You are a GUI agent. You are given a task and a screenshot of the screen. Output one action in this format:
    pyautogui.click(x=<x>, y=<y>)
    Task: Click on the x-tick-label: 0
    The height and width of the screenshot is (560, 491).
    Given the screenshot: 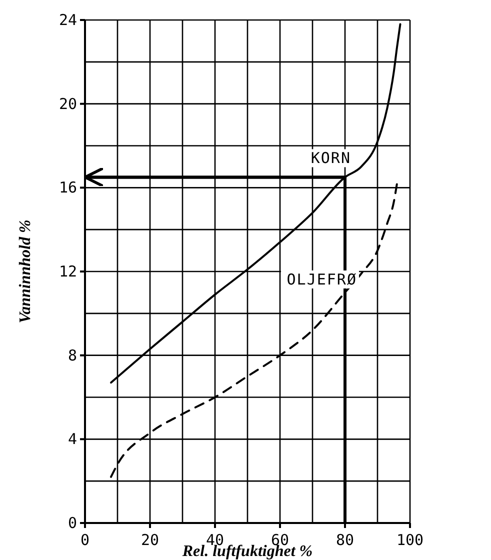 What is the action you would take?
    pyautogui.click(x=85, y=540)
    